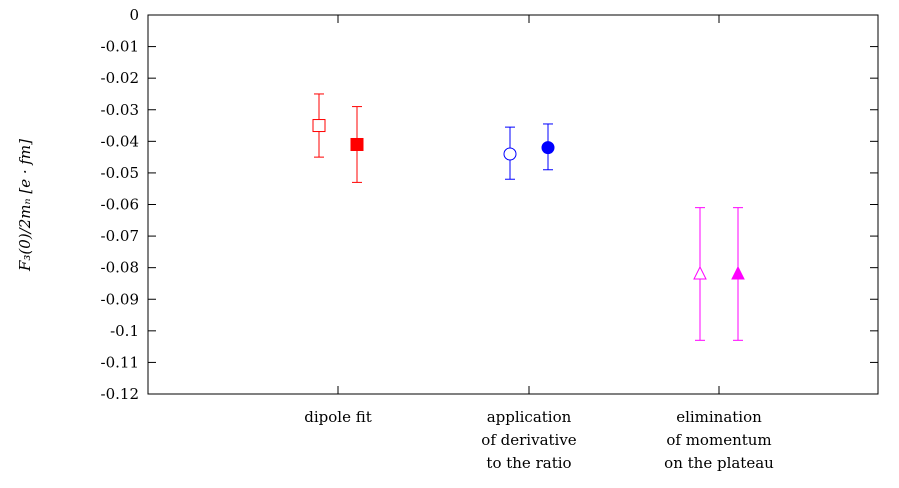  I want to click on y-tick-label: -0.06, so click(120, 205).